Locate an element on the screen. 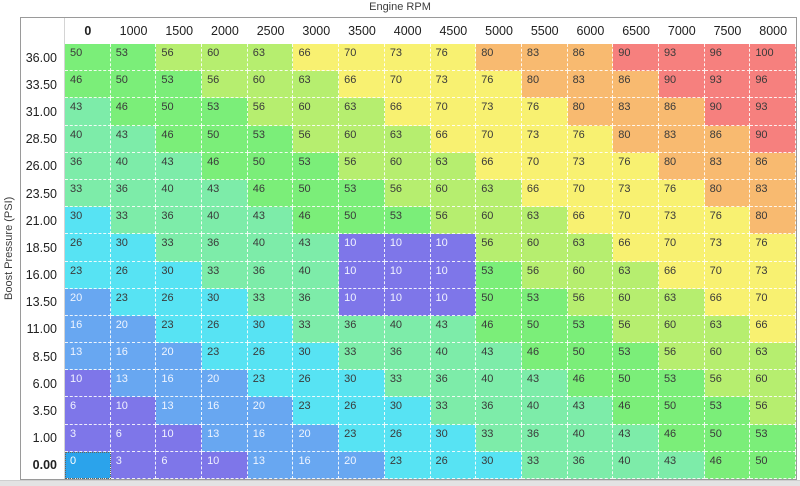  row-header-1.00psi: 1.00 is located at coordinates (43, 438).